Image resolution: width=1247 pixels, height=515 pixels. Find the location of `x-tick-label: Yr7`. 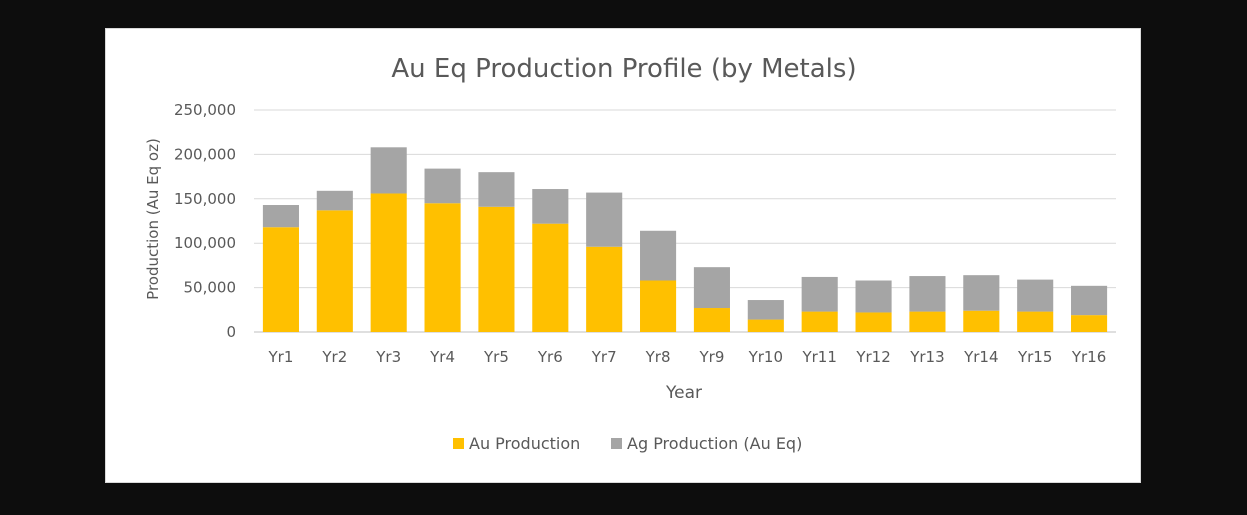

x-tick-label: Yr7 is located at coordinates (604, 357).